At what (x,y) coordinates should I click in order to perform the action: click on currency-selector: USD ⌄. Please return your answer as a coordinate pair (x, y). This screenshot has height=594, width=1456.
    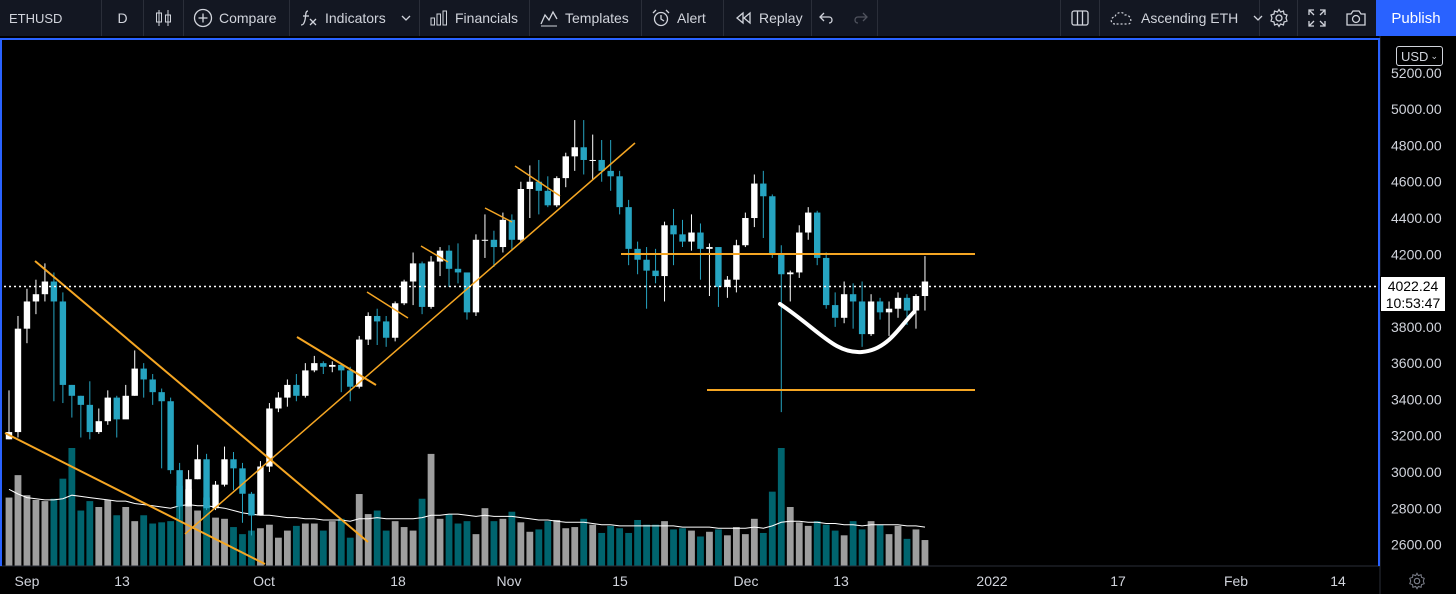
    Looking at the image, I should click on (1419, 56).